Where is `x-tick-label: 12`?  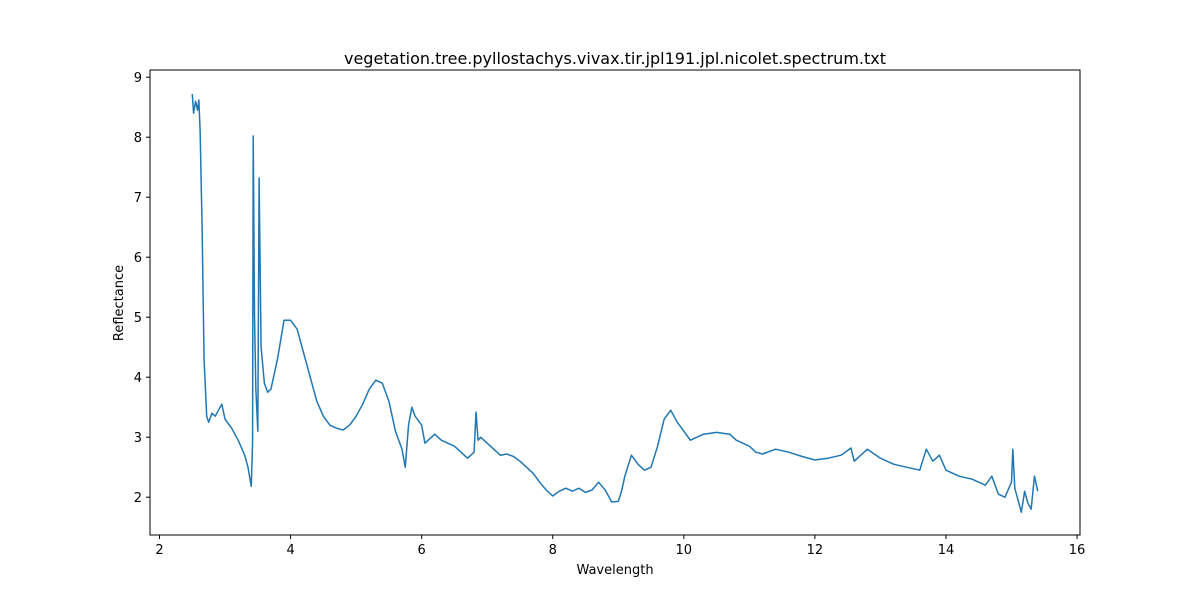
x-tick-label: 12 is located at coordinates (815, 550).